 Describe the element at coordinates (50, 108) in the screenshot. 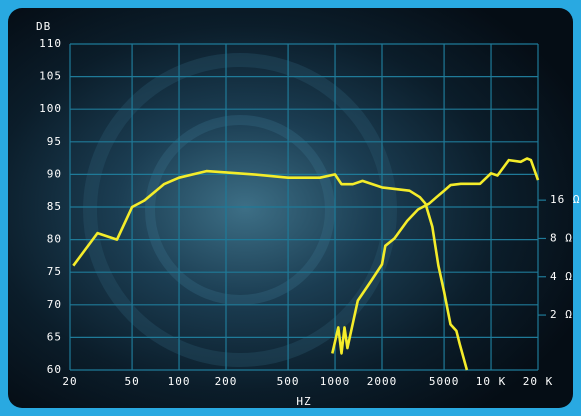

I see `y-tick-label: 100` at that location.